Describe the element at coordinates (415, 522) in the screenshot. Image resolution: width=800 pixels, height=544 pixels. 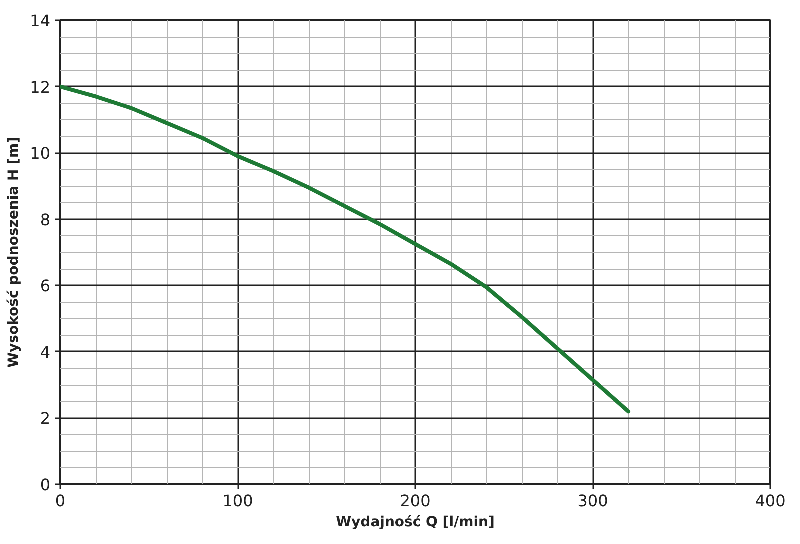
I see `x-axis-title: Wydajność Q [l/min]` at that location.